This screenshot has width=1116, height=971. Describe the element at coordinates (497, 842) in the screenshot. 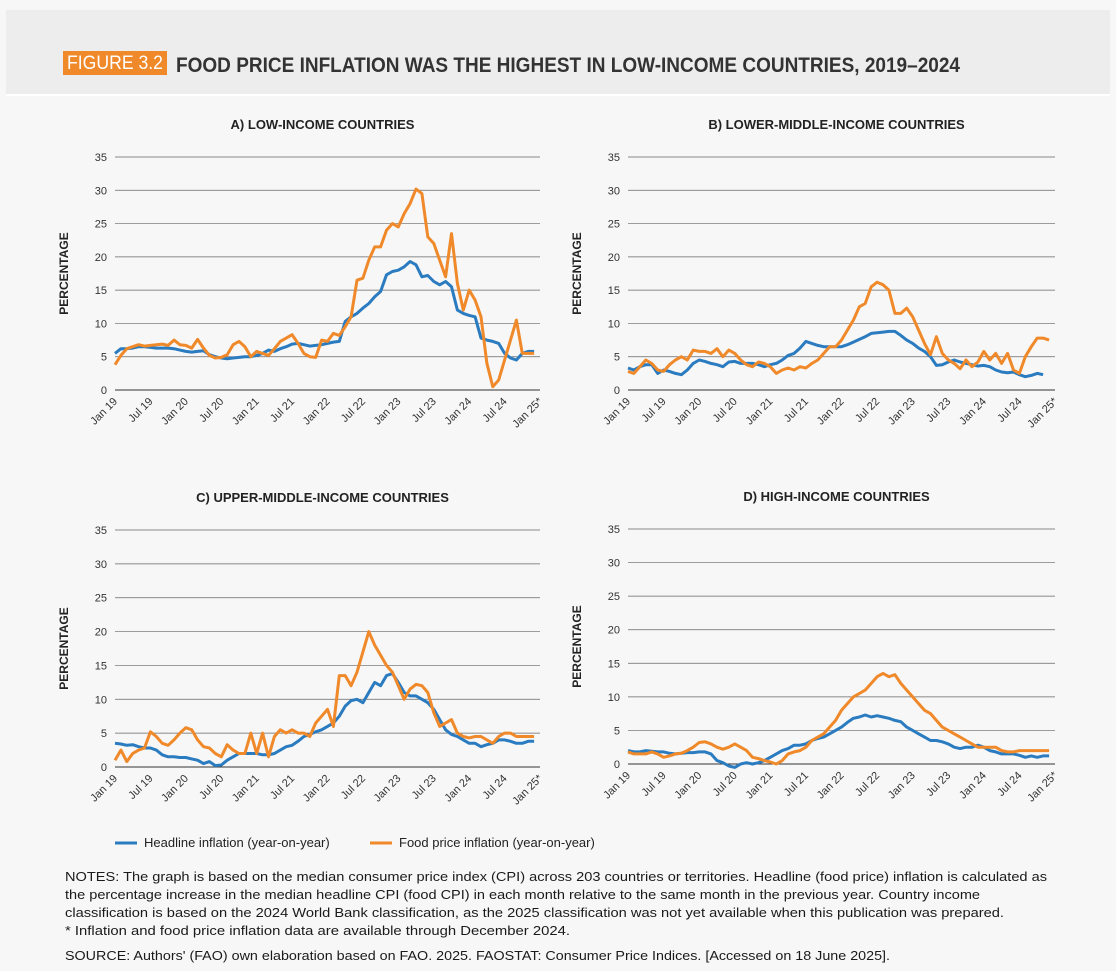

I see `legend-label: Food price inflation (year-on-year)` at that location.